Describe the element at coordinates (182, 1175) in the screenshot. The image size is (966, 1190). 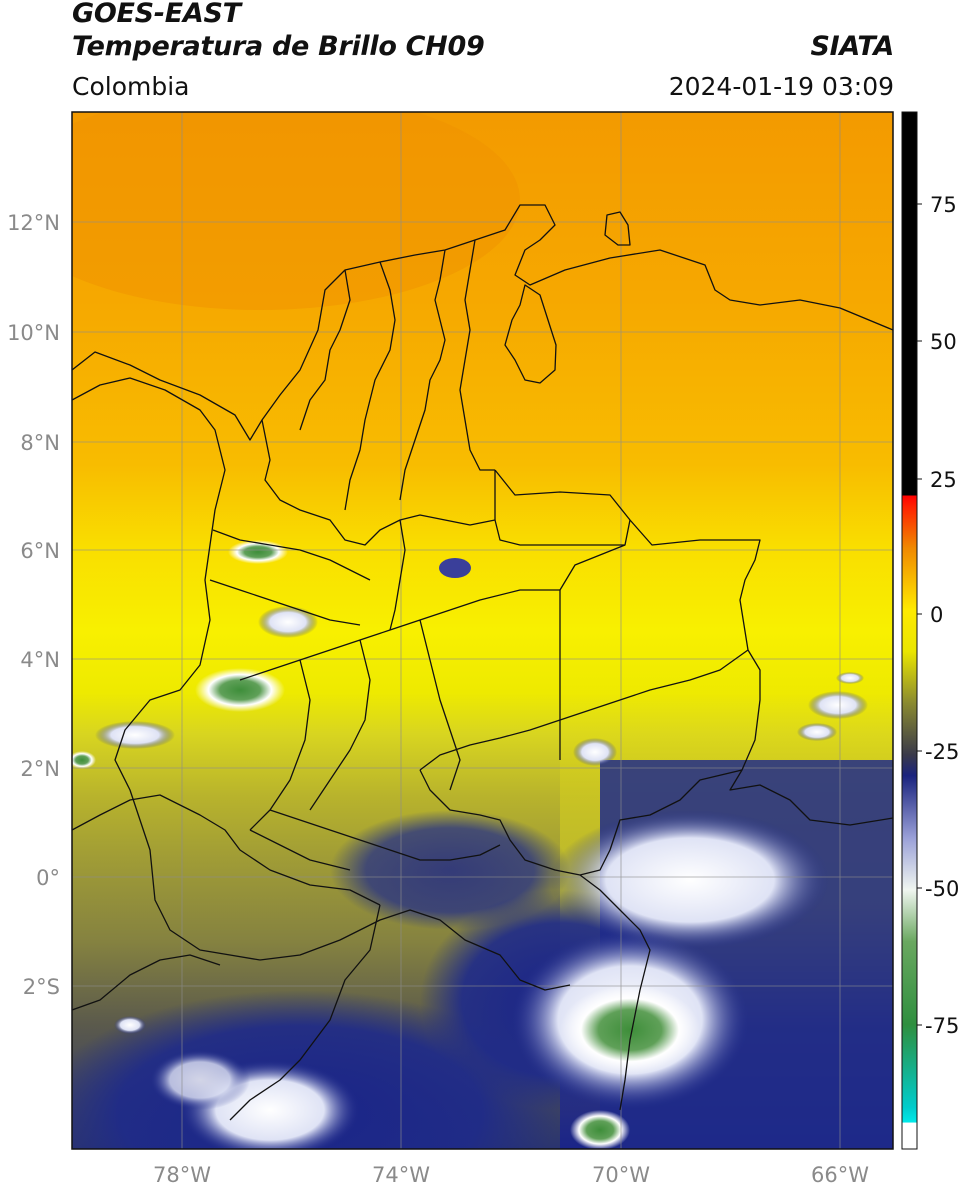
I see `lon-tick: 78°W` at that location.